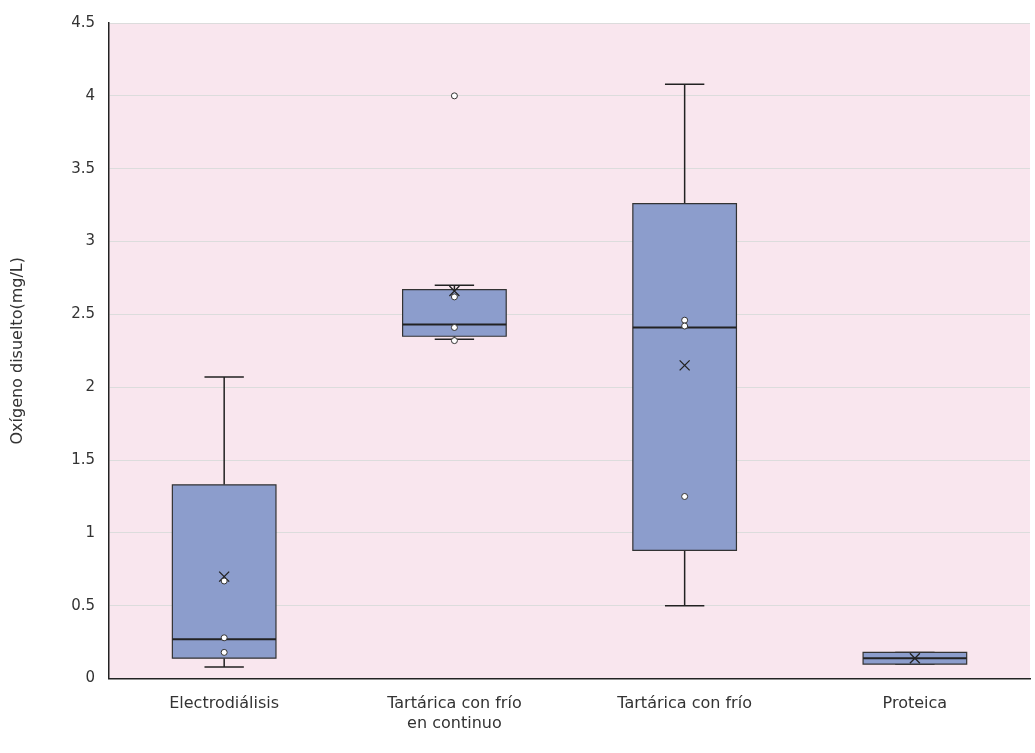  What do you see at coordinates (684, 703) in the screenshot?
I see `x-tick-label: Tartárica con frío` at bounding box center [684, 703].